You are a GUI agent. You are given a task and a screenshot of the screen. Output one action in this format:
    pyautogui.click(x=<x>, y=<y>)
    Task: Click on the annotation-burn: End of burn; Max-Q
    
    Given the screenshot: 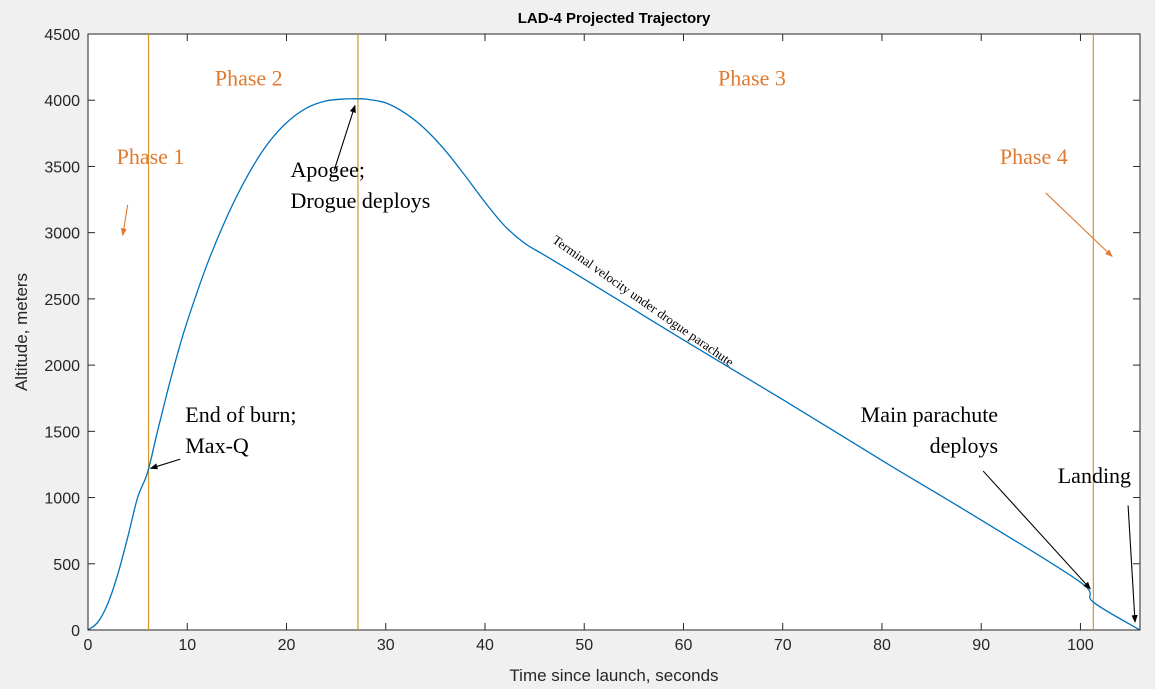 What is the action you would take?
    pyautogui.click(x=240, y=430)
    